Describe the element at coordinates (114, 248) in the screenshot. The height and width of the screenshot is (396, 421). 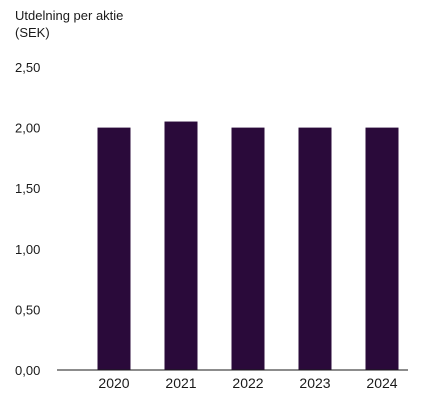
I see `bar-2020` at that location.